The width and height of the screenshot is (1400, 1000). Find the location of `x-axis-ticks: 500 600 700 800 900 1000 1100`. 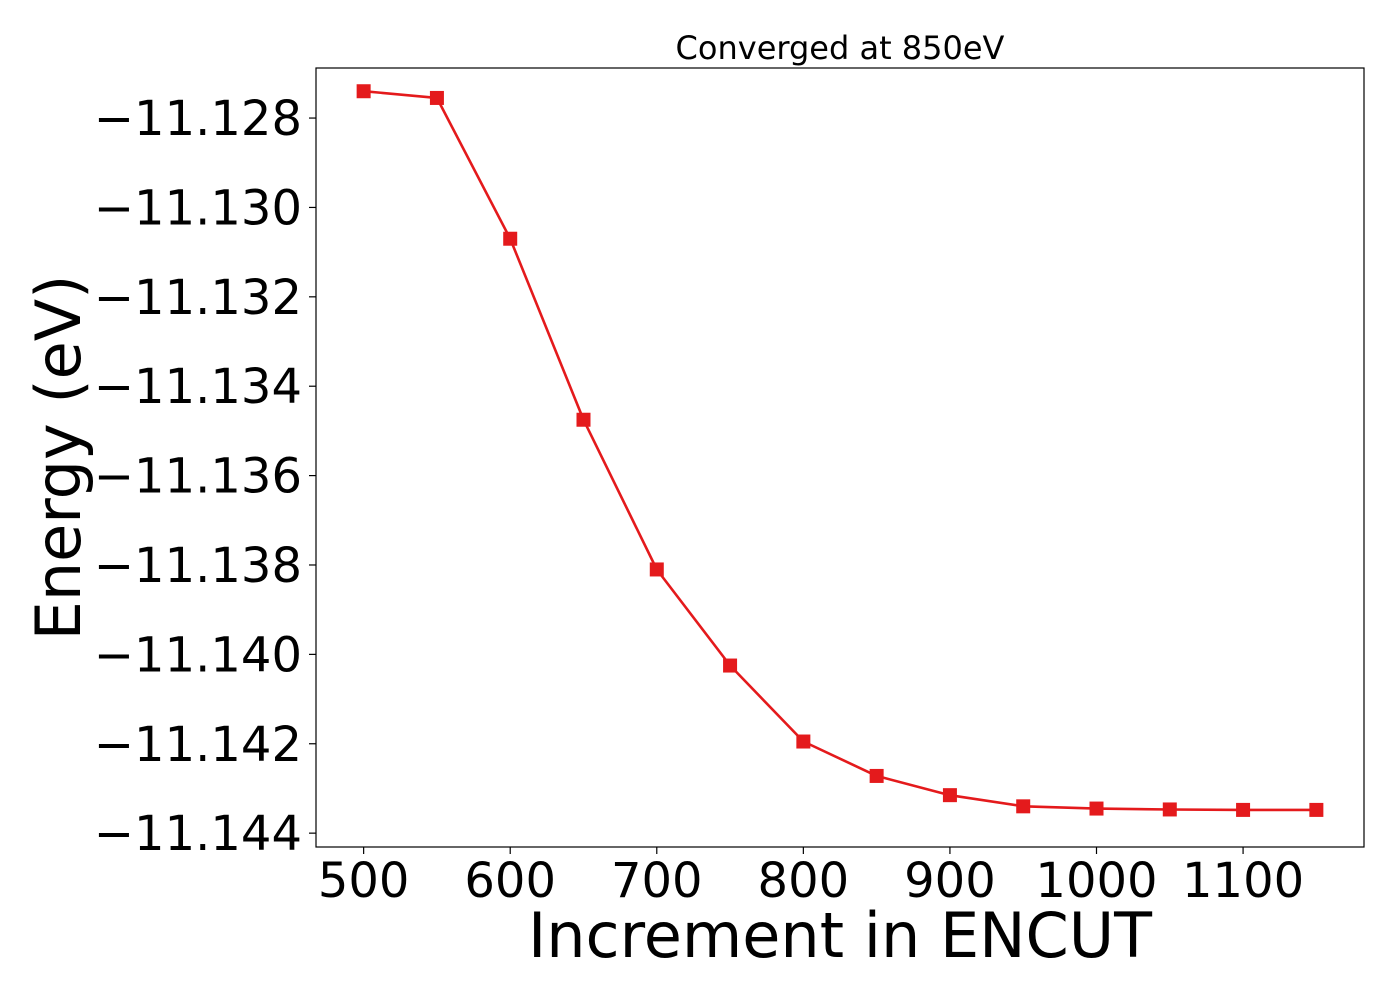

x-axis-ticks: 500 600 700 800 900 1000 1100 is located at coordinates (811, 878).